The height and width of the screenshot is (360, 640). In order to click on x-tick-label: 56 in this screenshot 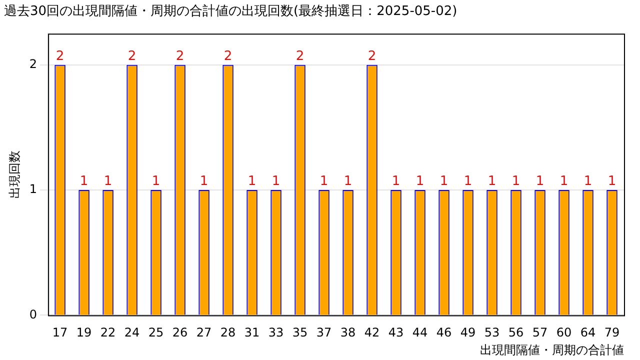, I will do `click(516, 333)`.